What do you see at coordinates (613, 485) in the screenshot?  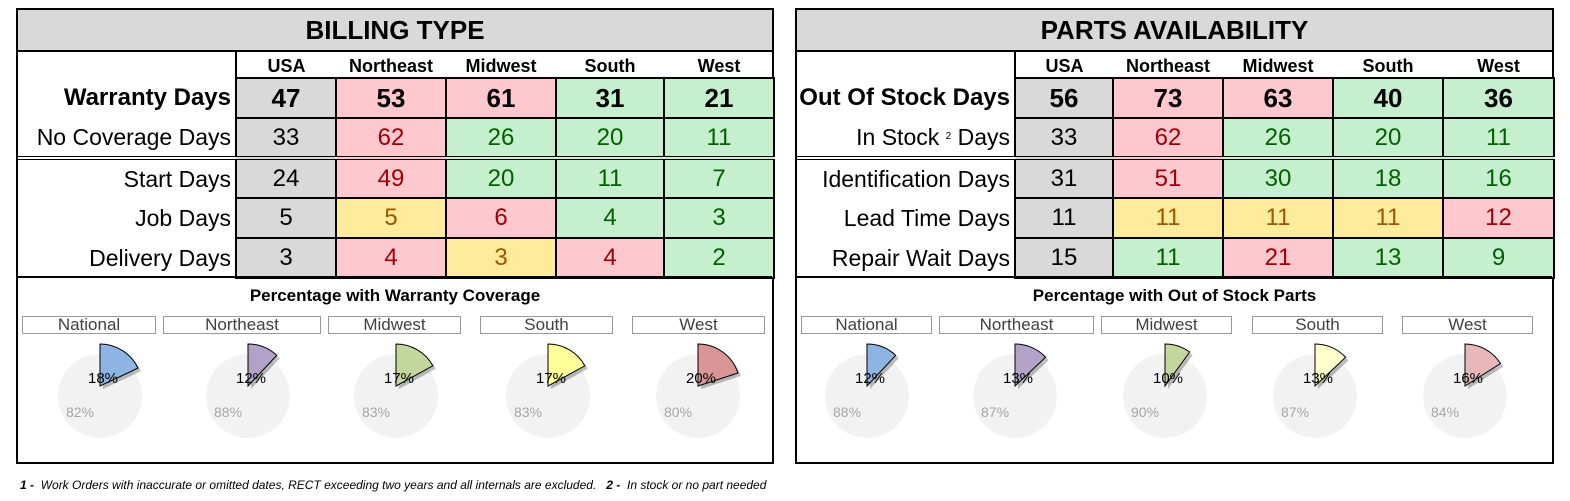 I see `footnote-number: 2 -` at bounding box center [613, 485].